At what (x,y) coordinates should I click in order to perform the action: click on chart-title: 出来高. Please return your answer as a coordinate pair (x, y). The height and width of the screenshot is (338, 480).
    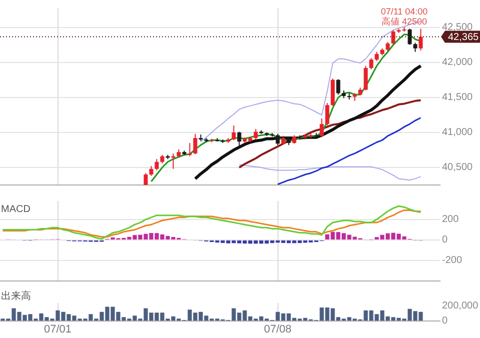
    Looking at the image, I should click on (16, 296).